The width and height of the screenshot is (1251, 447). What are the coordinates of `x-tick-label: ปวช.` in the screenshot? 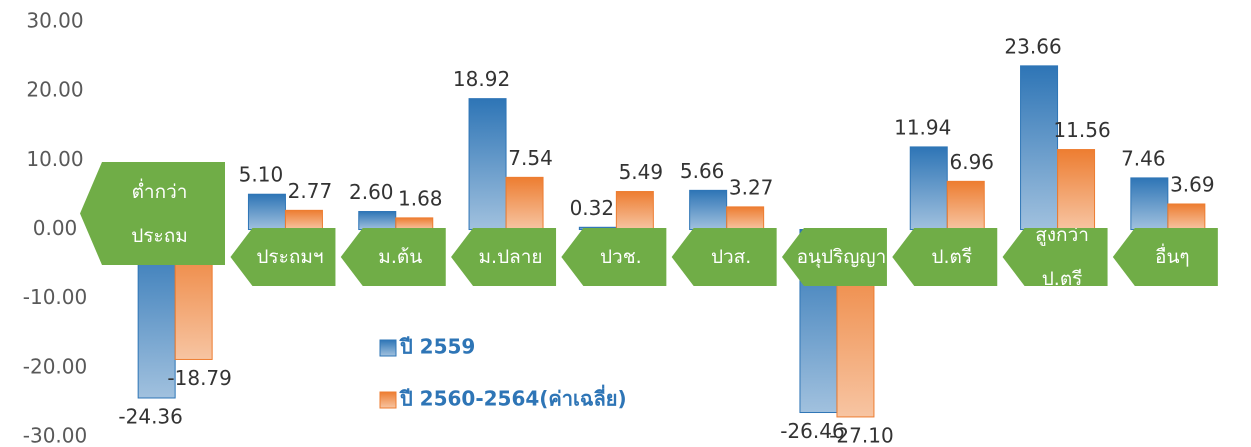 It's located at (621, 257).